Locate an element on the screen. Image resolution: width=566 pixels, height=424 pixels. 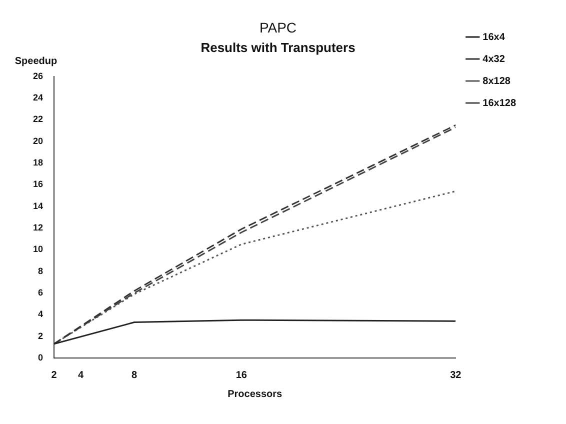
legend-label: 8x128 is located at coordinates (496, 81).